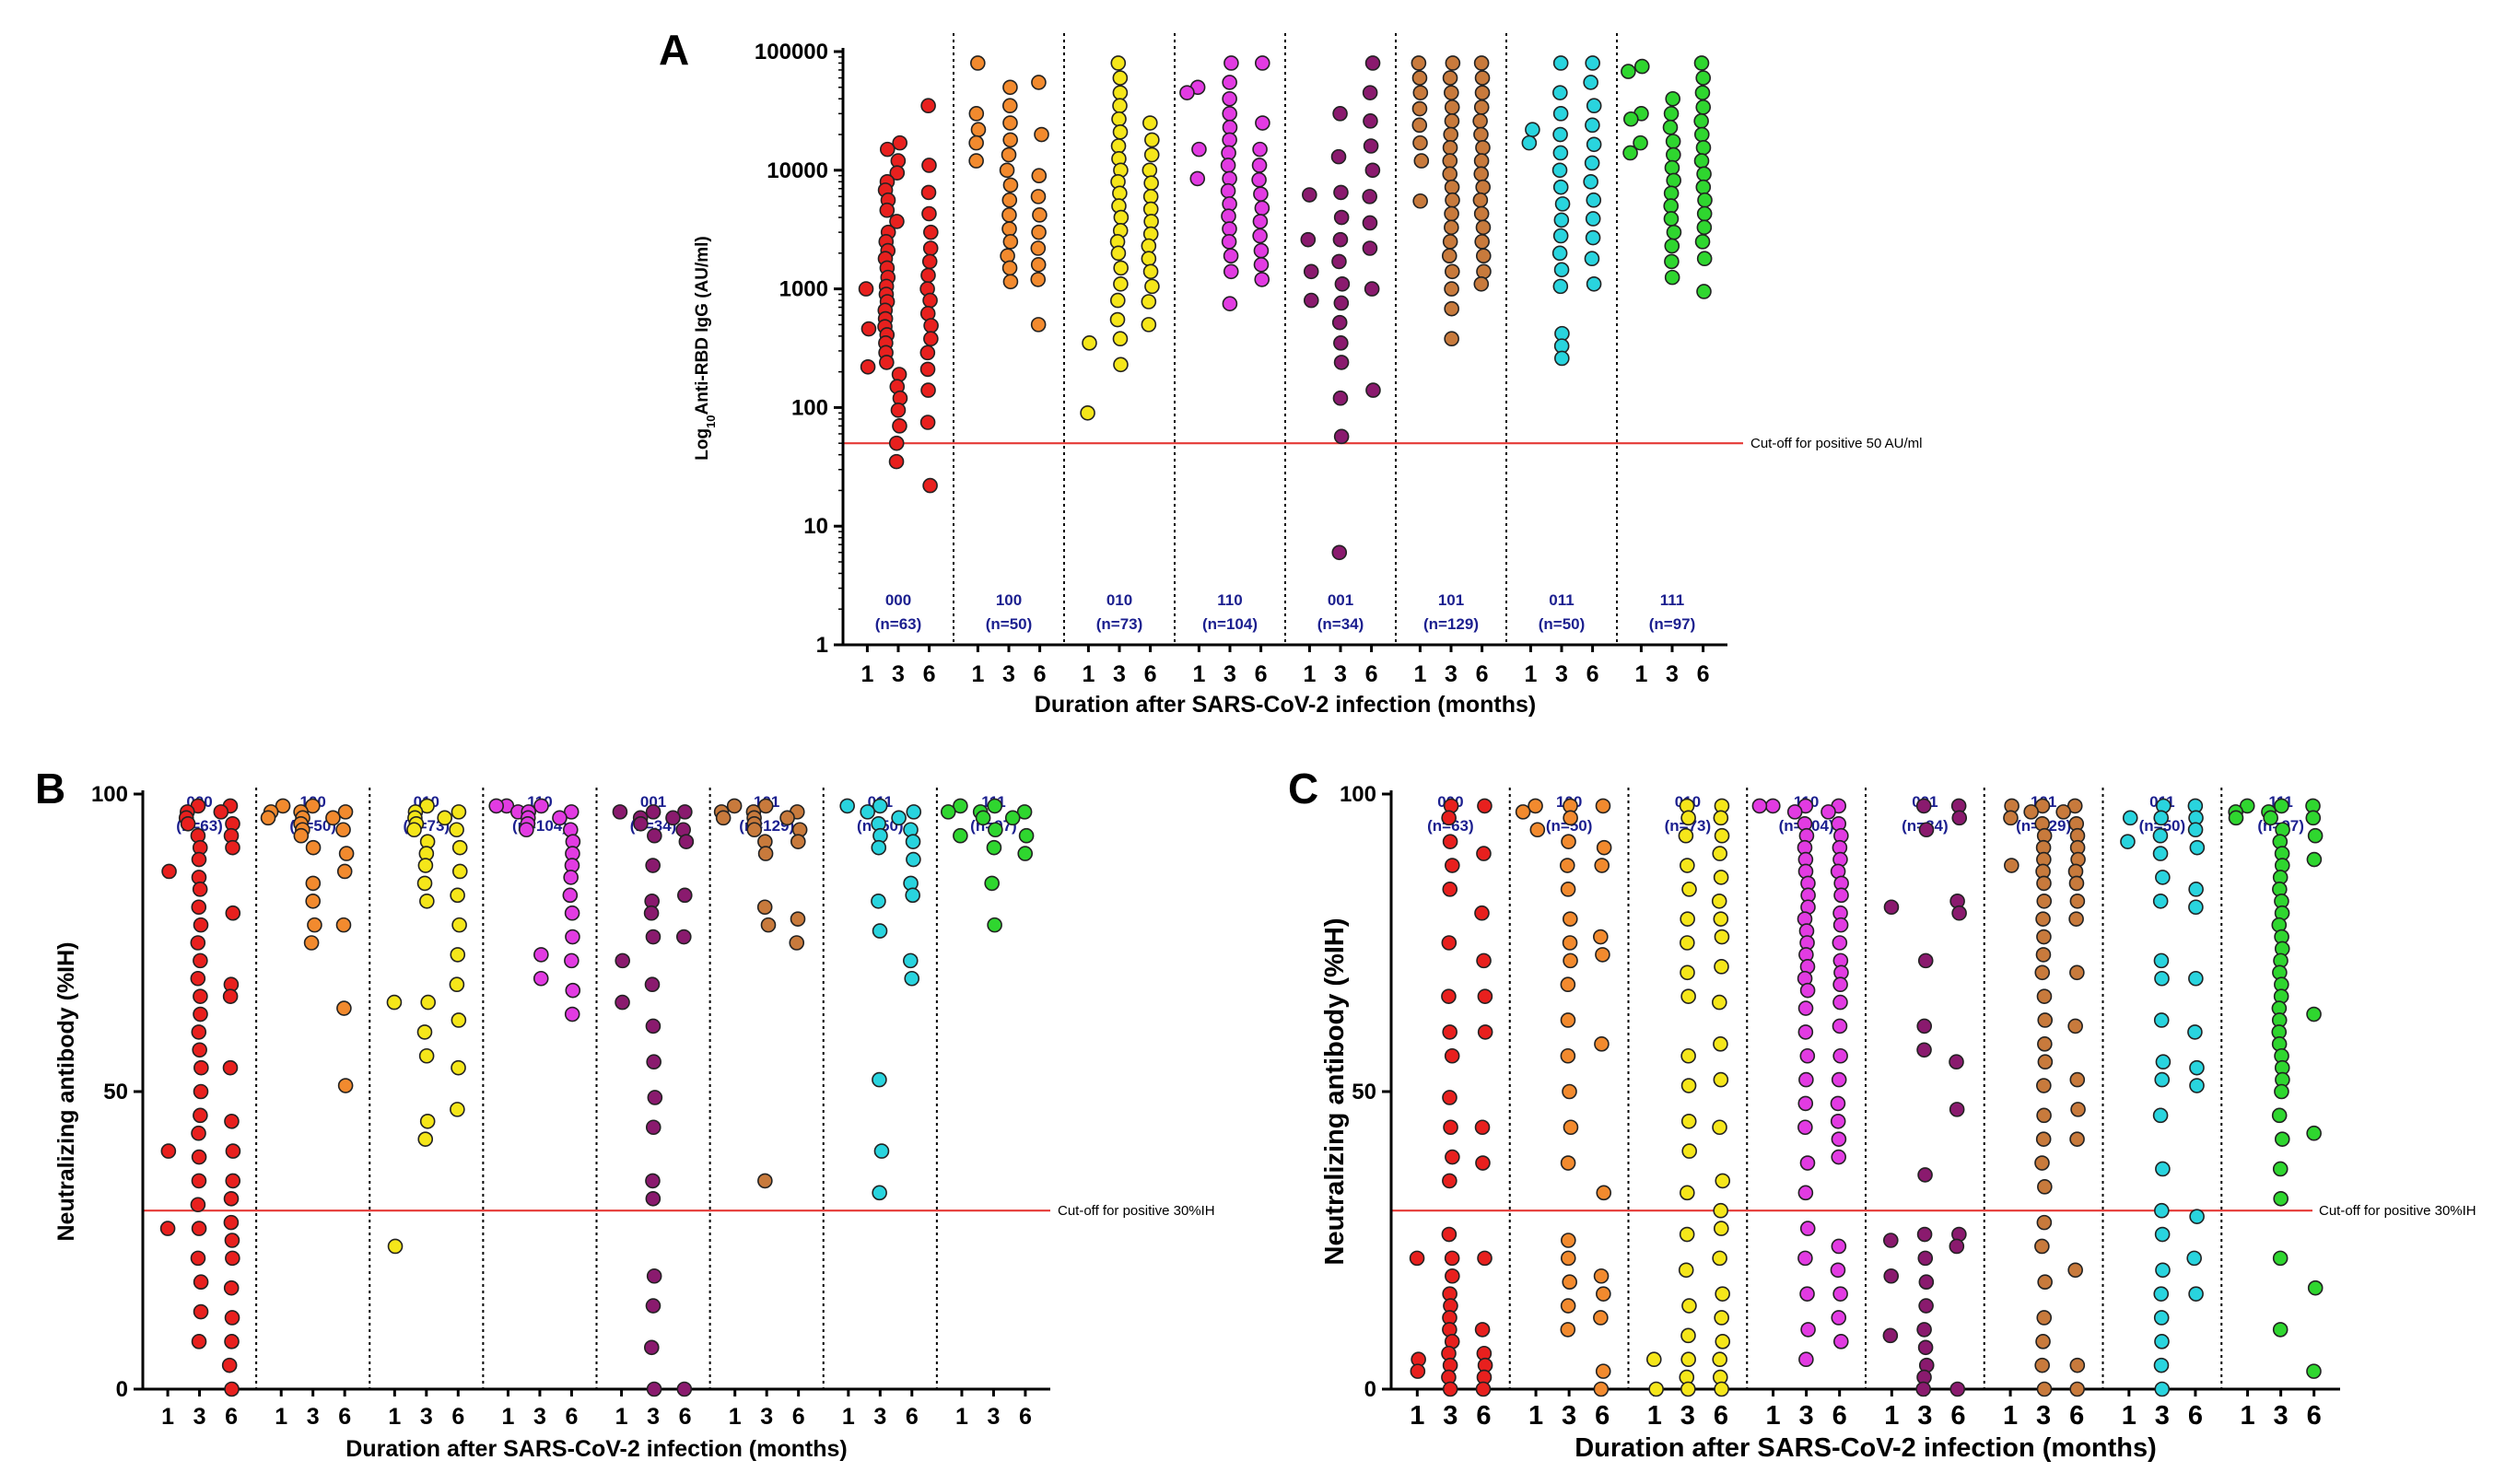 Image resolution: width=2517 pixels, height=1484 pixels. What do you see at coordinates (1303, 788) in the screenshot?
I see `panel-letter: C` at bounding box center [1303, 788].